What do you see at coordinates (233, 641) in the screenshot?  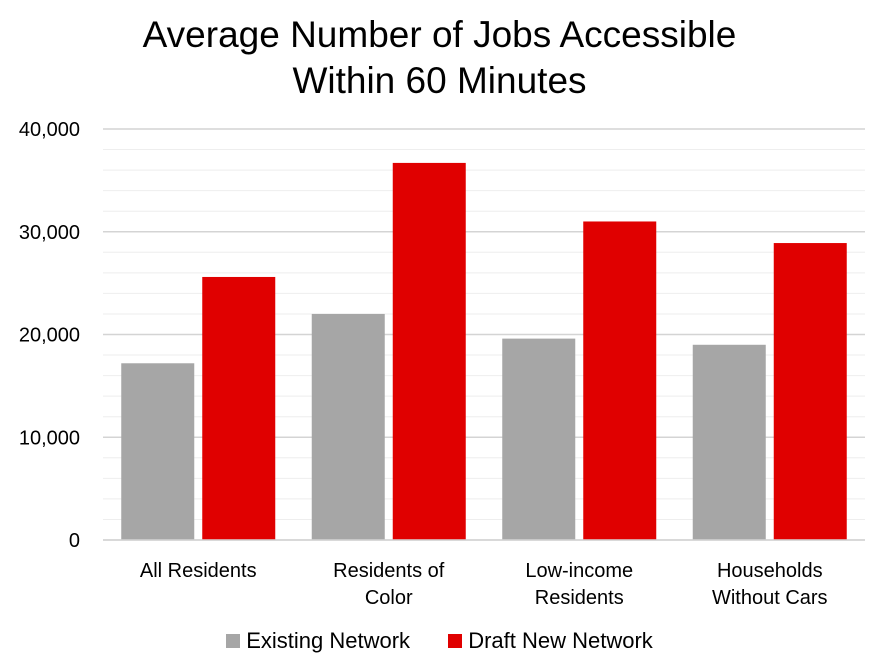 I see `legend-swatch-existing-network` at bounding box center [233, 641].